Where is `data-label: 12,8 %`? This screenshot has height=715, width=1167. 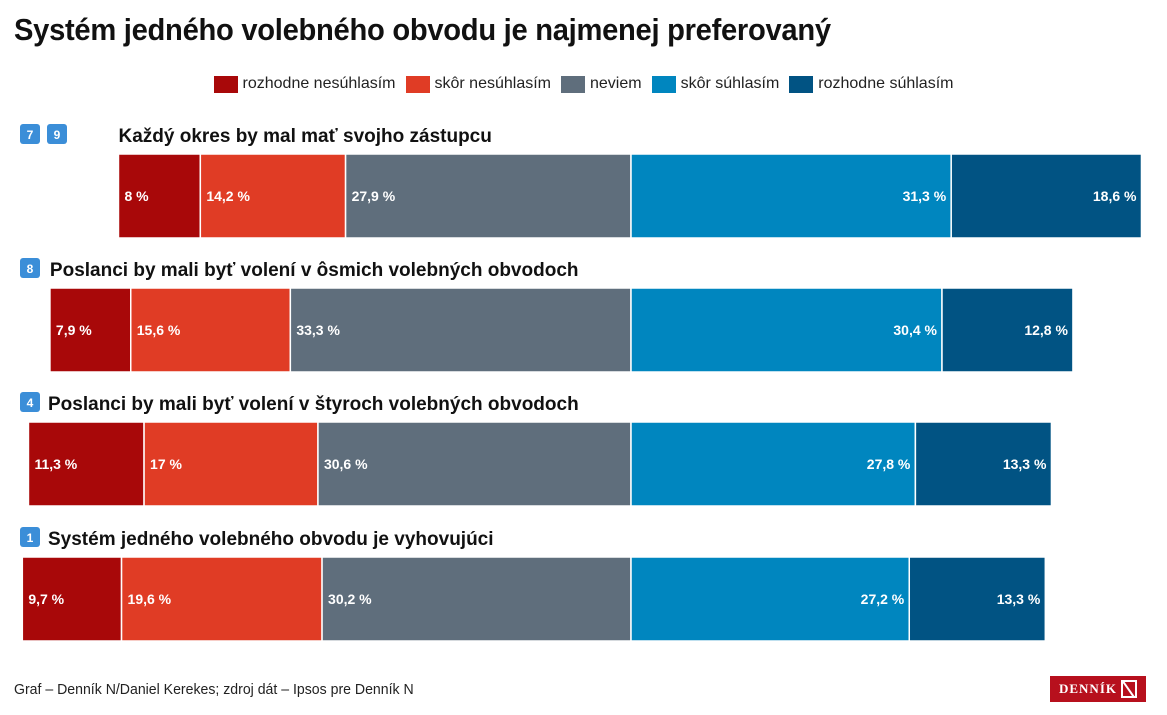 data-label: 12,8 % is located at coordinates (1046, 330).